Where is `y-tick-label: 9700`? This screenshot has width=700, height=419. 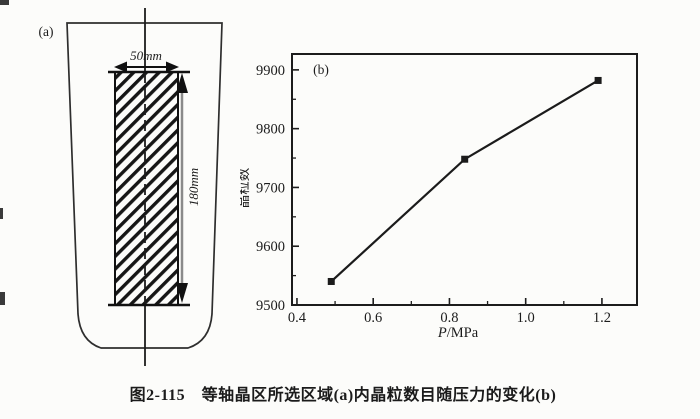
y-tick-label: 9700 is located at coordinates (270, 188).